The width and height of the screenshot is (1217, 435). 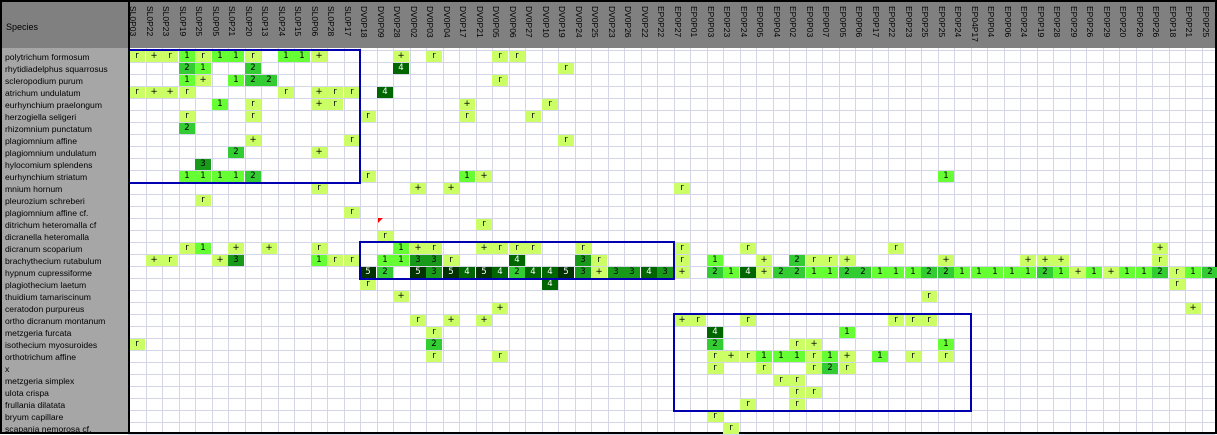 What do you see at coordinates (47, 213) in the screenshot?
I see `species-row-label: plagiomnium affine cf.` at bounding box center [47, 213].